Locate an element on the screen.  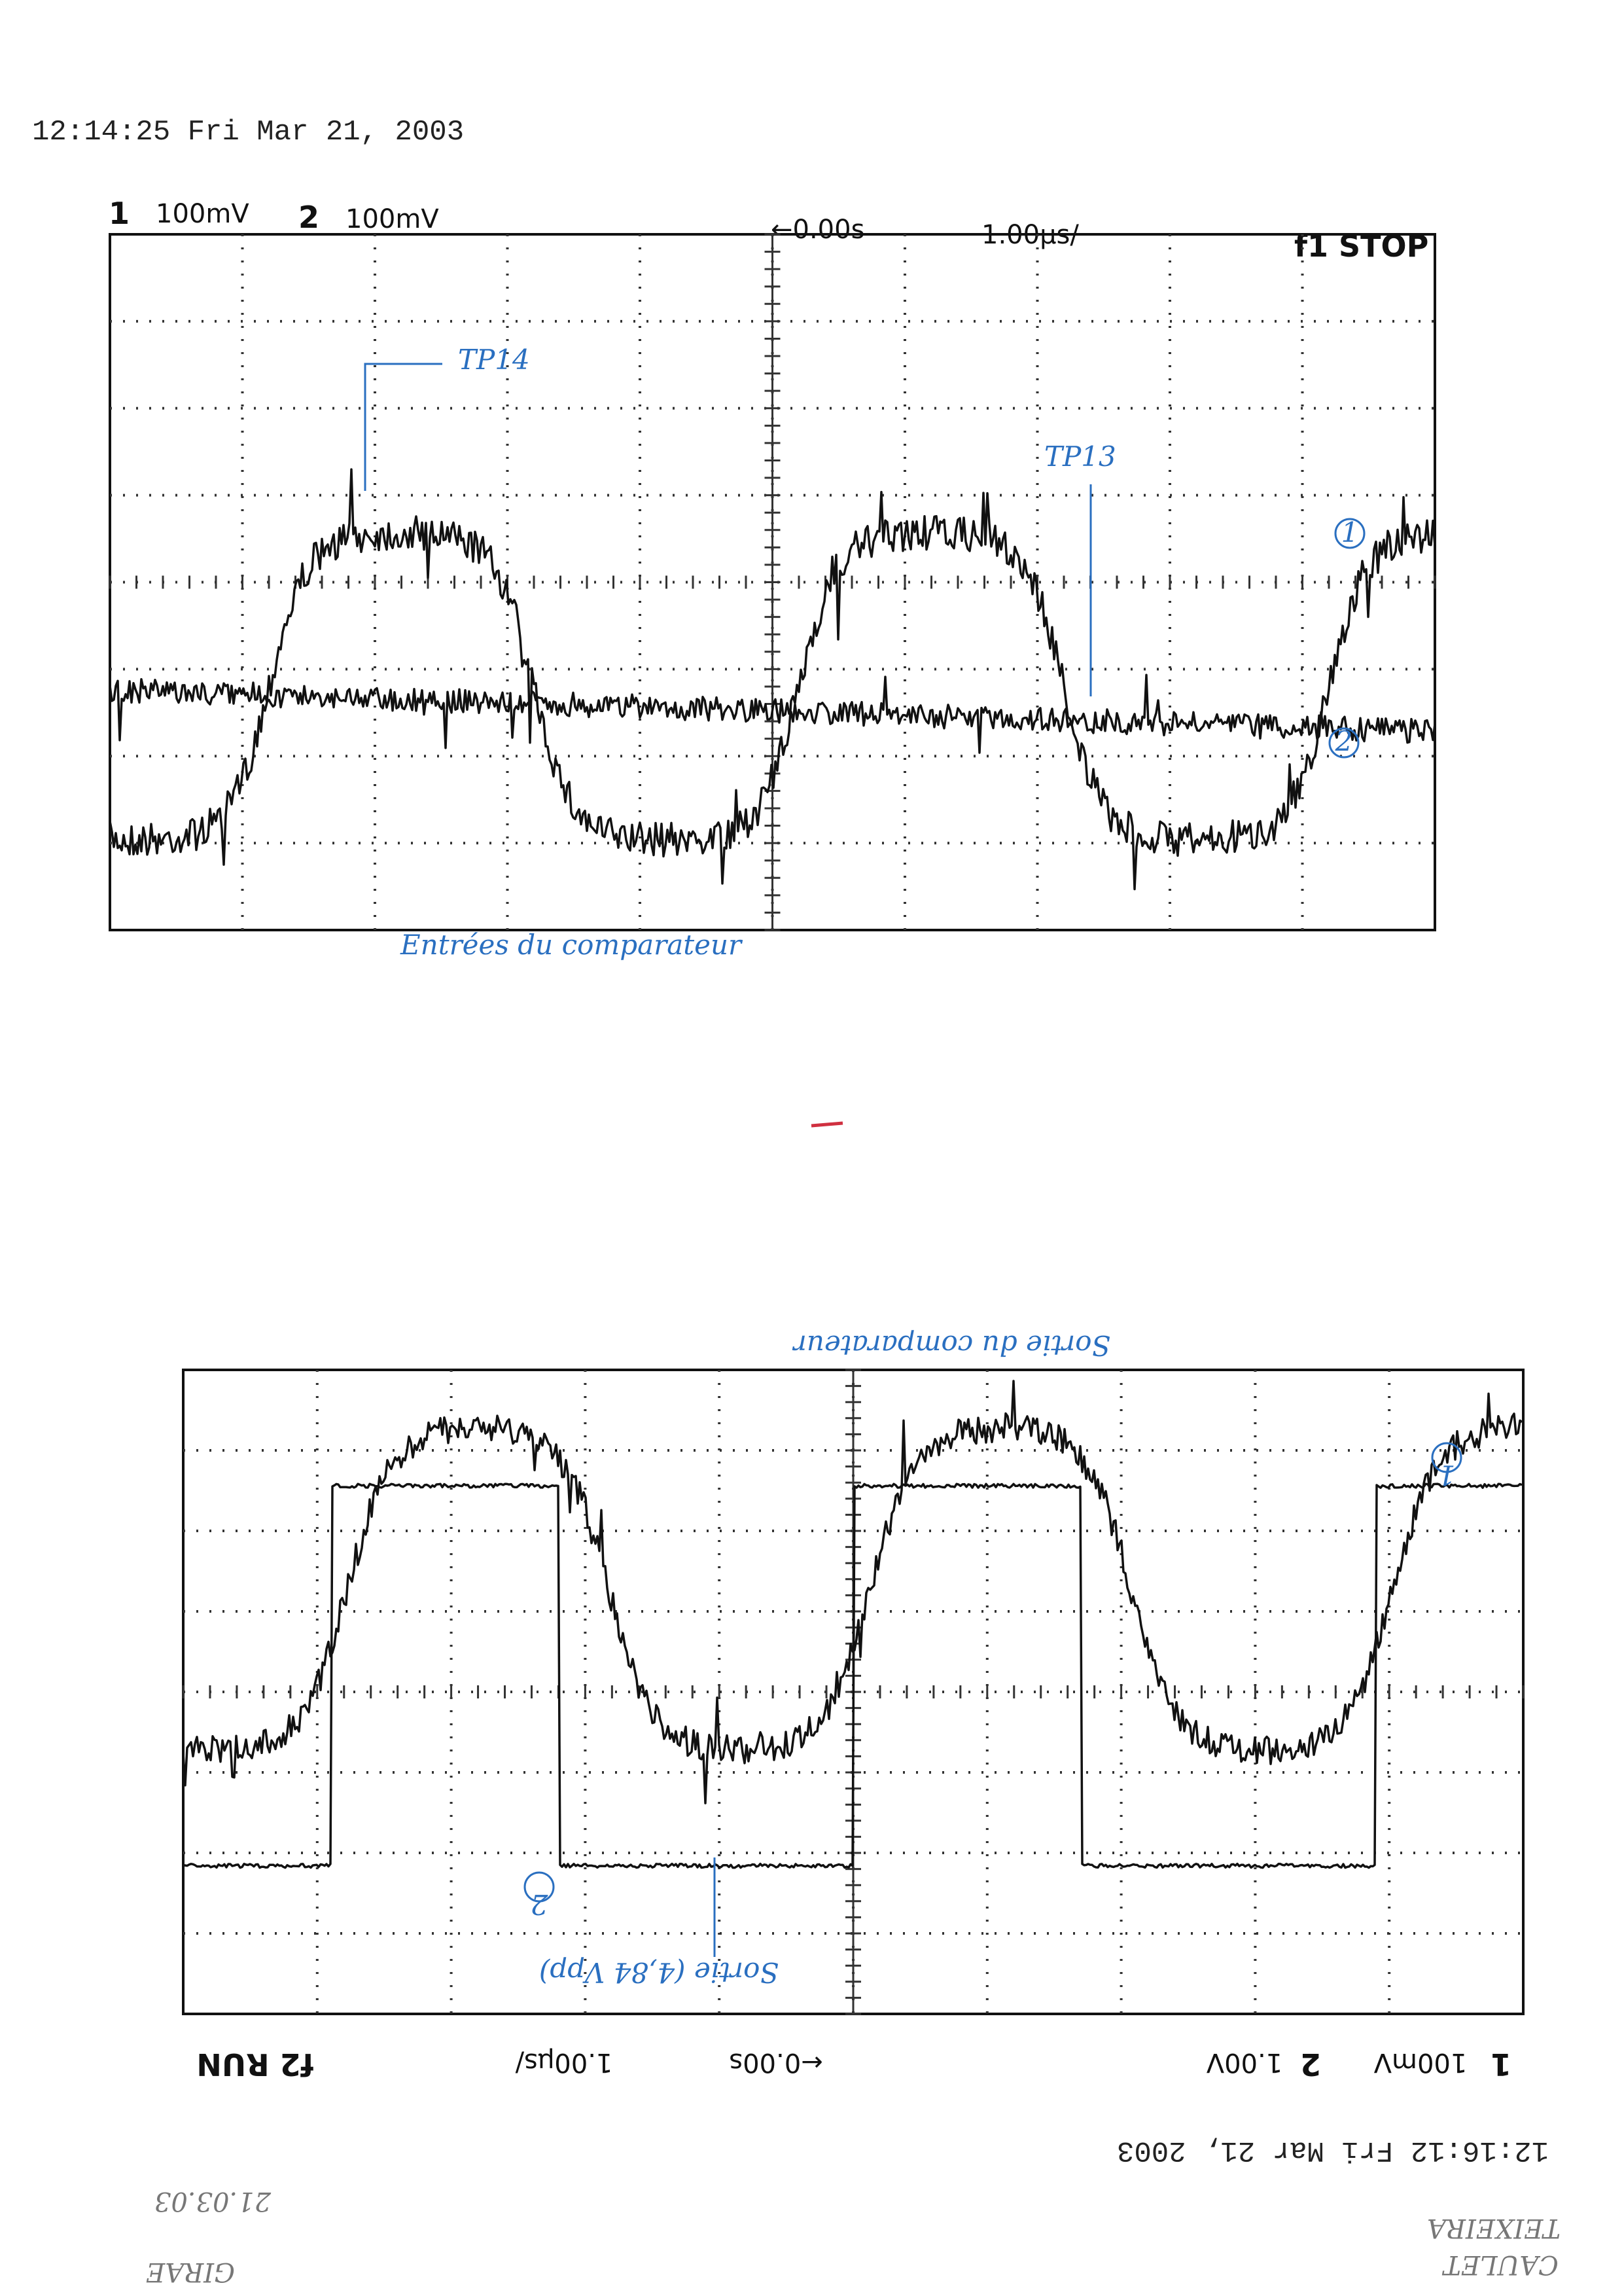
caption: Sortie du comparateur is located at coordinates (951, 1345).